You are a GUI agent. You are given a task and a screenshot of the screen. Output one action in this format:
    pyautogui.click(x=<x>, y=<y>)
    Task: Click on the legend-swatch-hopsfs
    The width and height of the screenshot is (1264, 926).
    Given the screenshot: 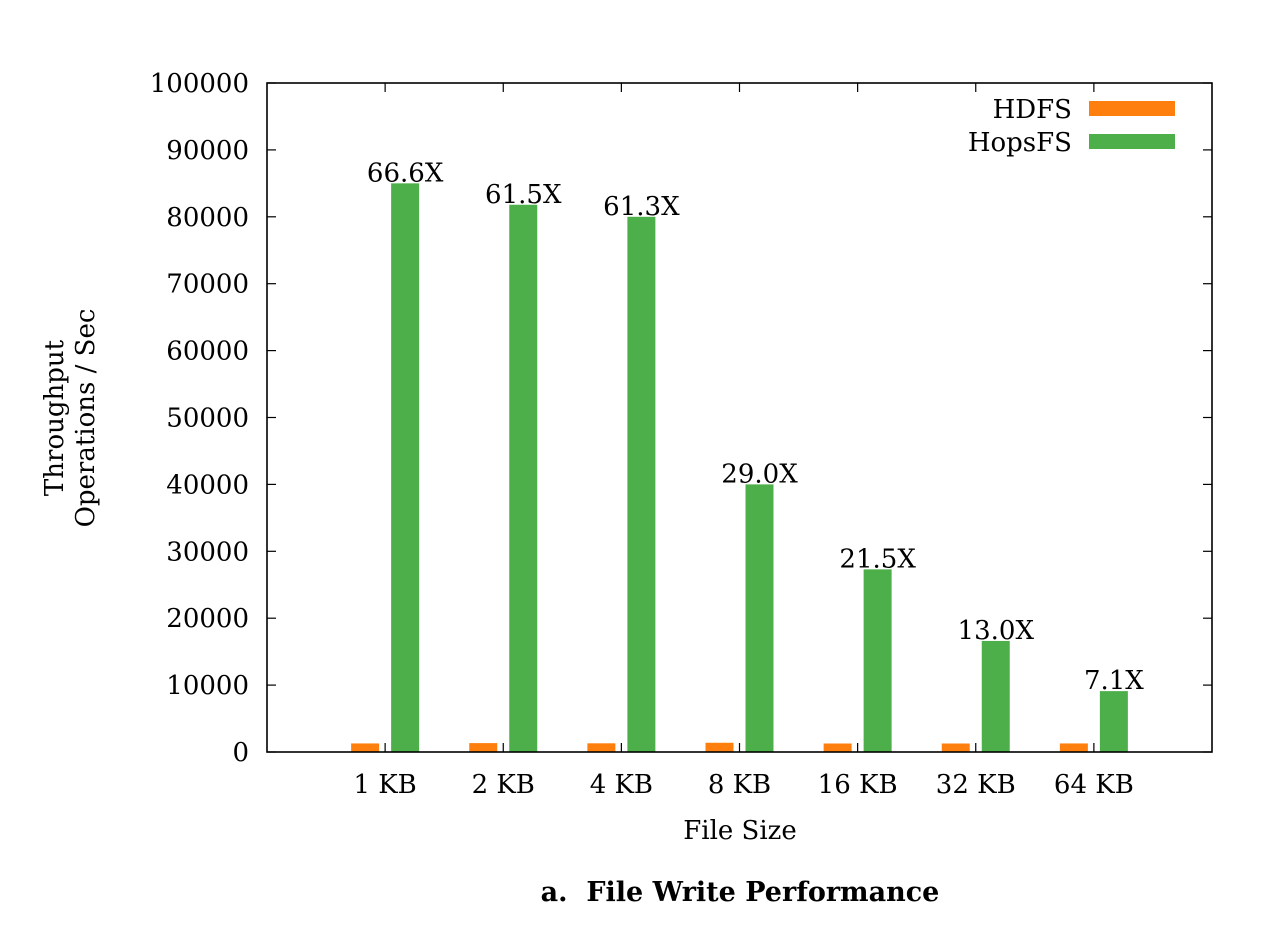 What is the action you would take?
    pyautogui.click(x=1132, y=141)
    